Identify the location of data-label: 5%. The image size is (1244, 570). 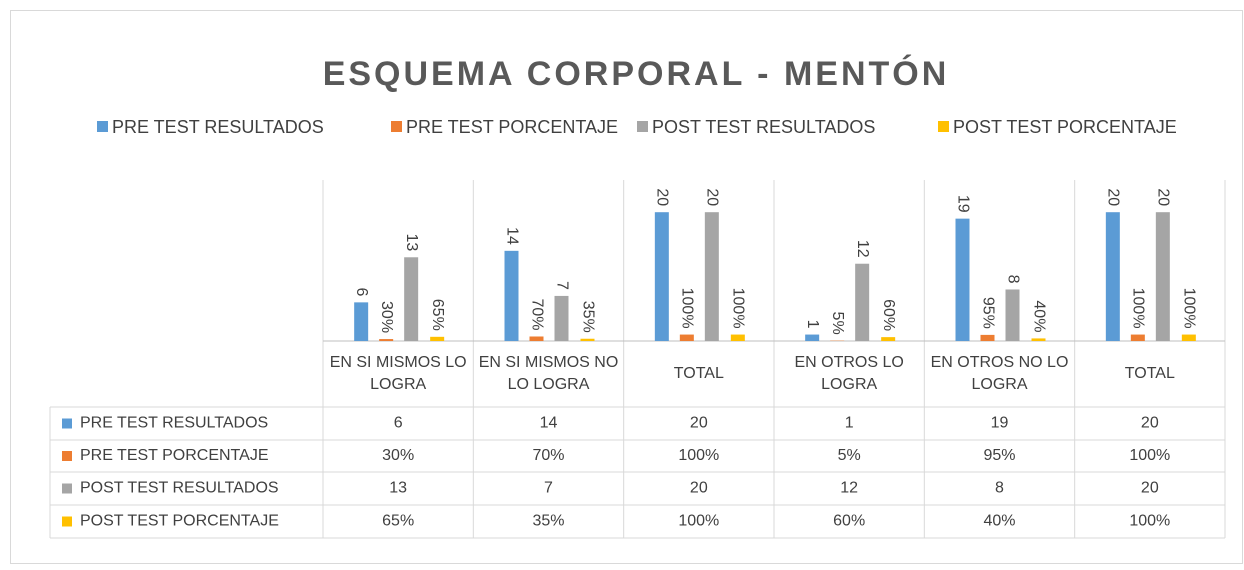
(837, 323).